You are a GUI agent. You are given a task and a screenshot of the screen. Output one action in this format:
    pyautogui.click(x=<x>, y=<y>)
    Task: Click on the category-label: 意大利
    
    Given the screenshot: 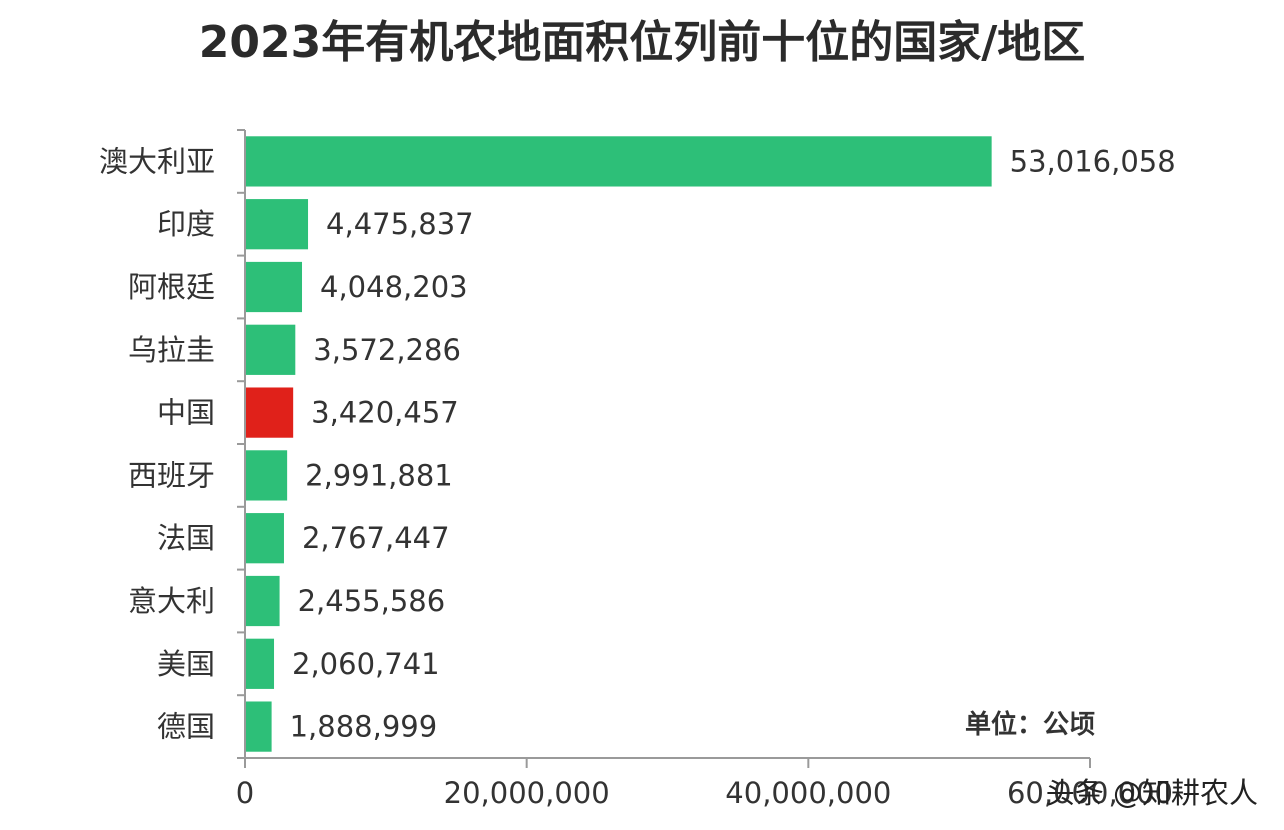 What is the action you would take?
    pyautogui.click(x=171, y=601)
    